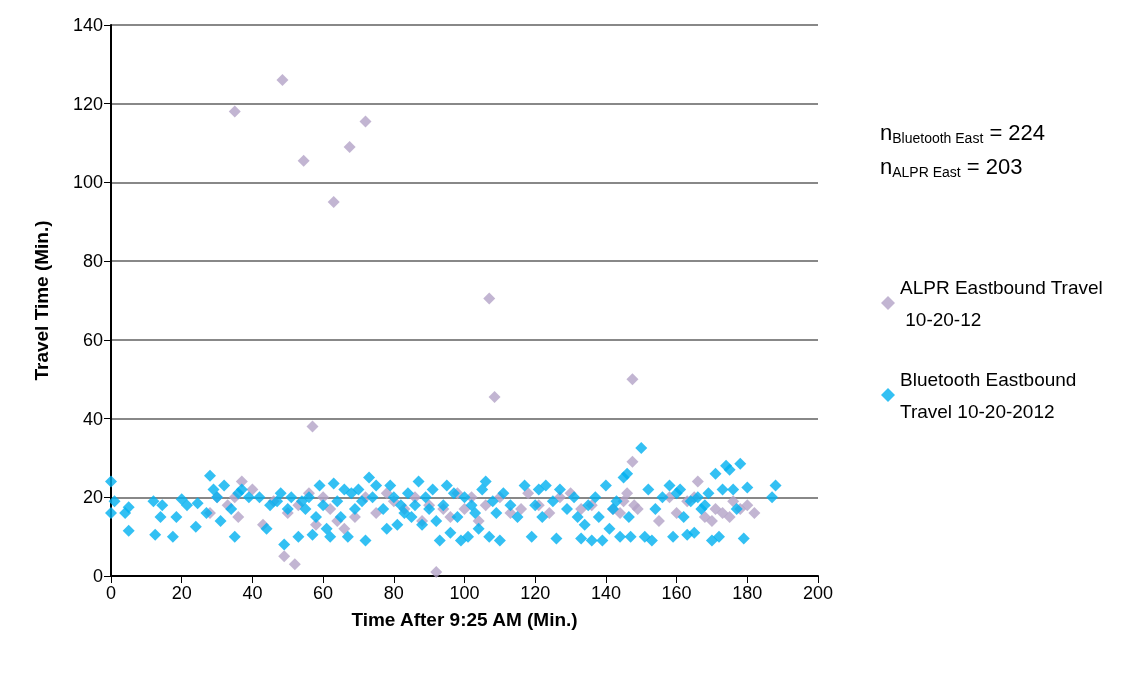 The image size is (1136, 673). Describe the element at coordinates (818, 593) in the screenshot. I see `x-tick-label: 200` at that location.